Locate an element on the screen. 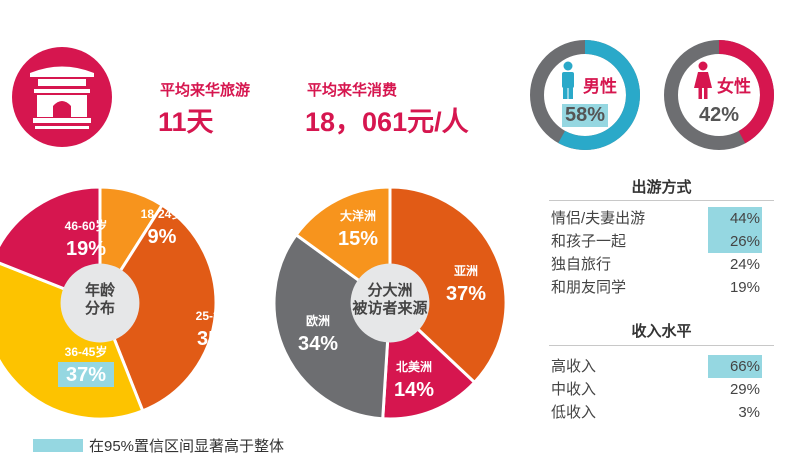 The height and width of the screenshot is (467, 800). travel-mode-list: 情侣/夫妻出游 44% 和孩子一起 26% 独自旅行 24% 和朋友同学 19% is located at coordinates (663, 253).